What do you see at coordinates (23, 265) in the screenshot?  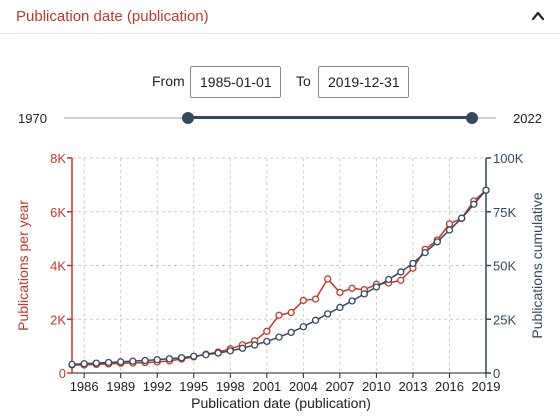 I see `left-axis-label: Publications per year` at bounding box center [23, 265].